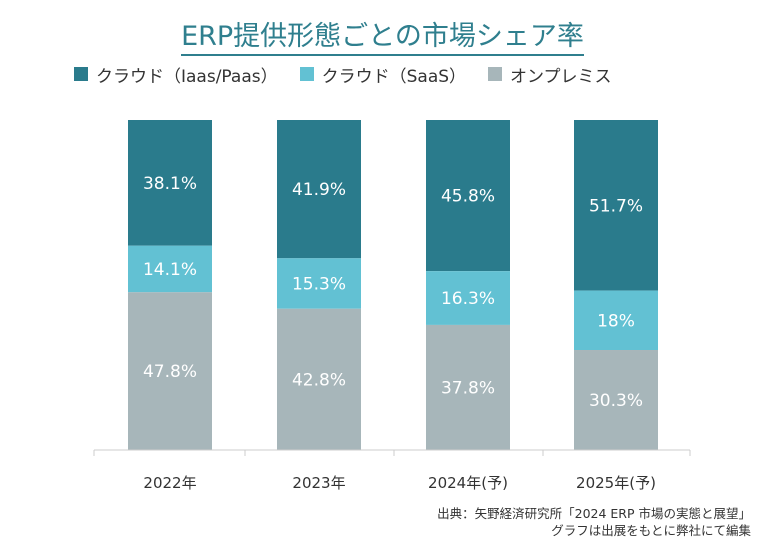 The image size is (765, 545). I want to click on legend-item-on-premise: オンプレミス, so click(550, 74).